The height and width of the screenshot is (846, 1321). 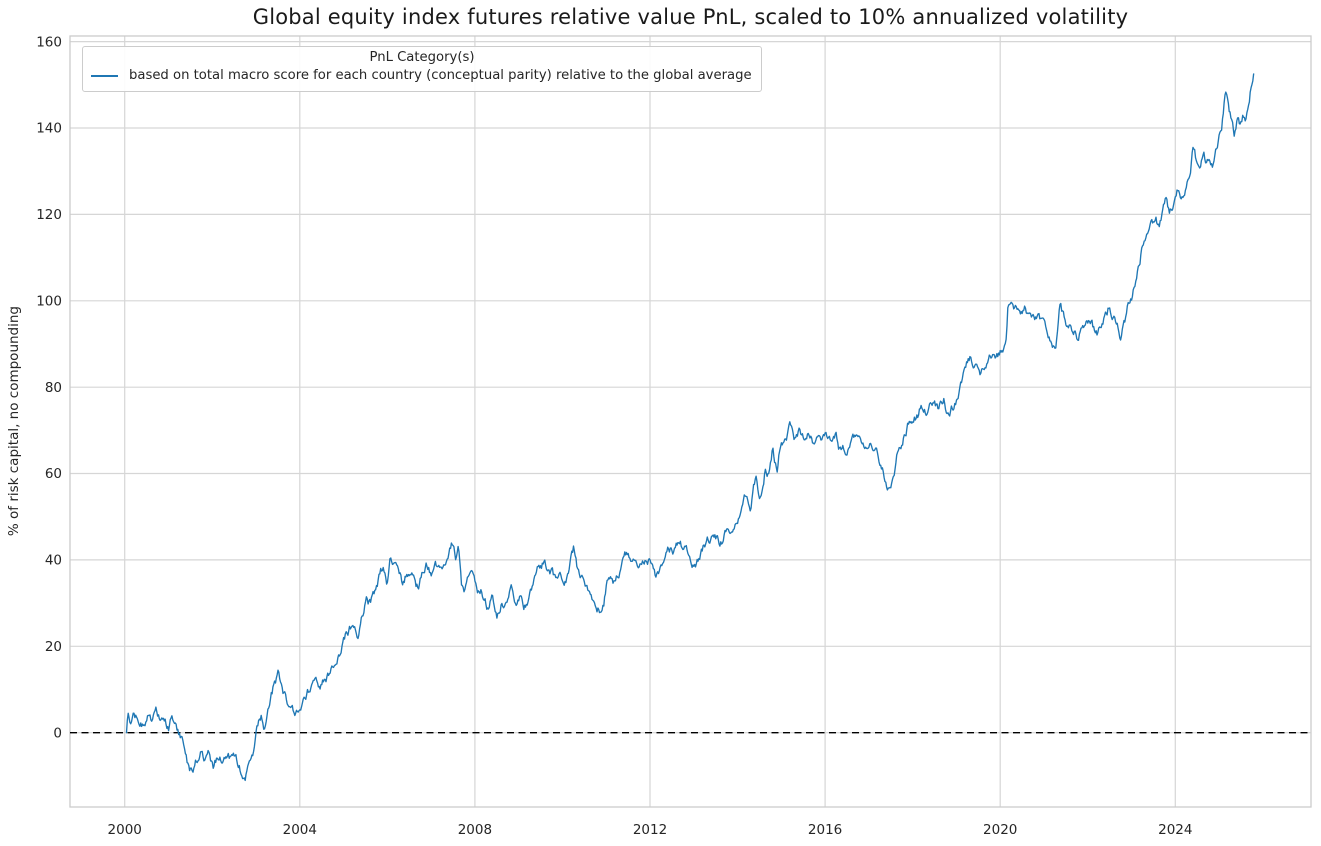 I want to click on y-tick-label: 0, so click(x=57, y=733).